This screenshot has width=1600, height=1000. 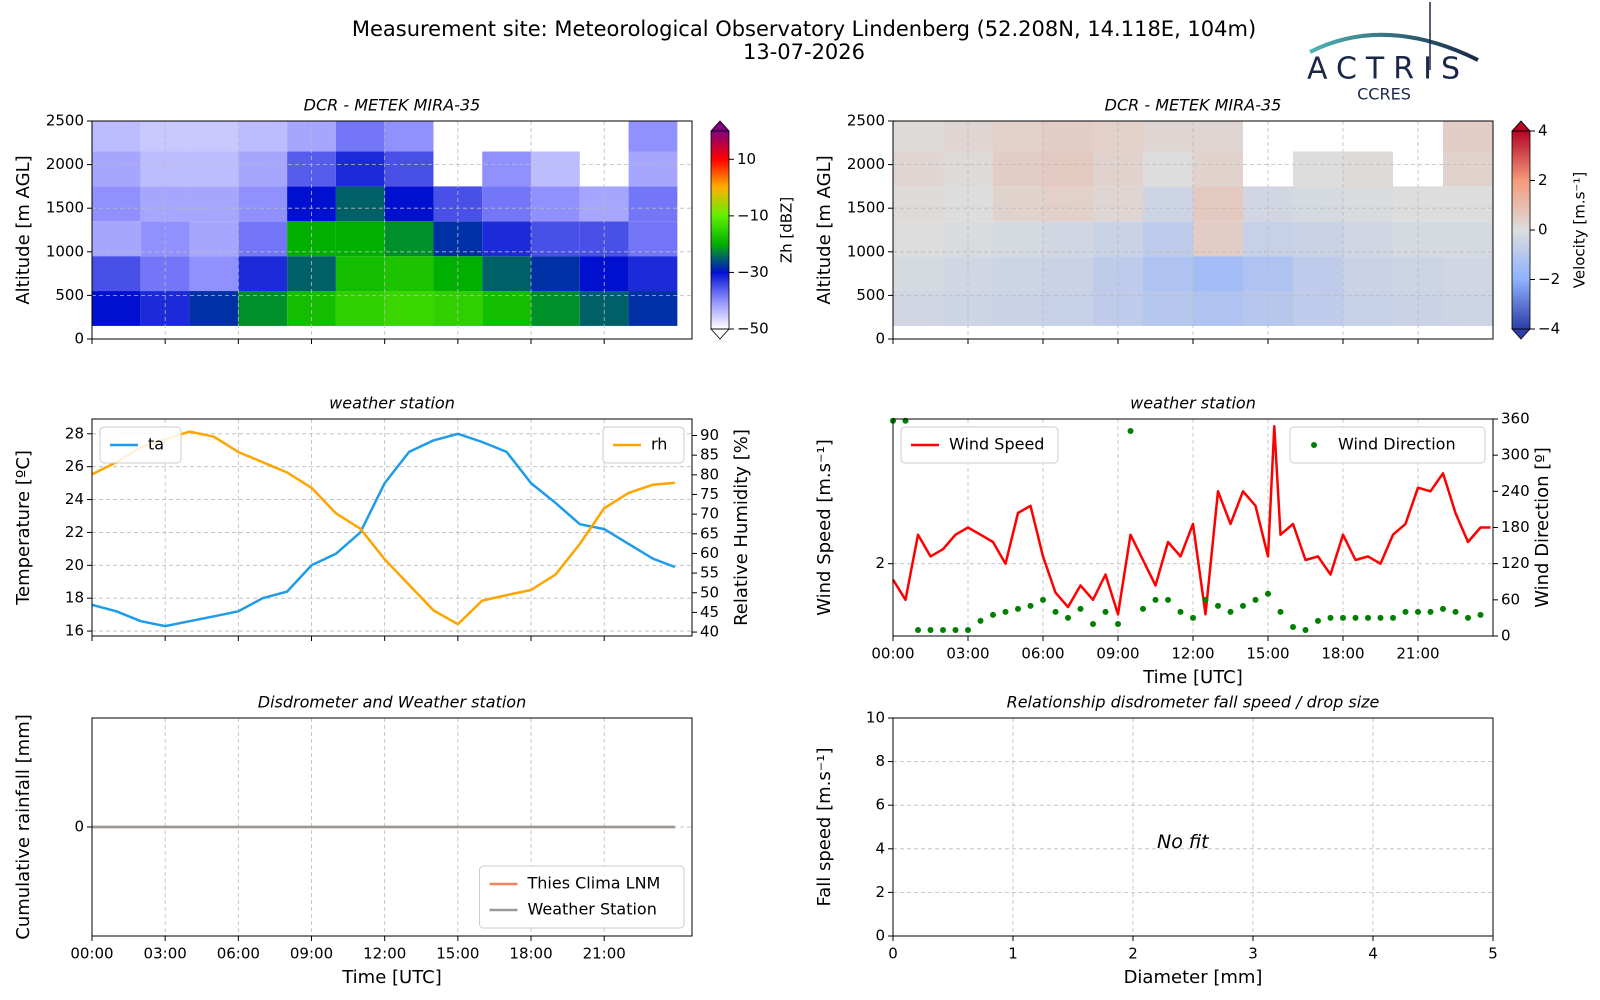 I want to click on colorbar, so click(x=720, y=230).